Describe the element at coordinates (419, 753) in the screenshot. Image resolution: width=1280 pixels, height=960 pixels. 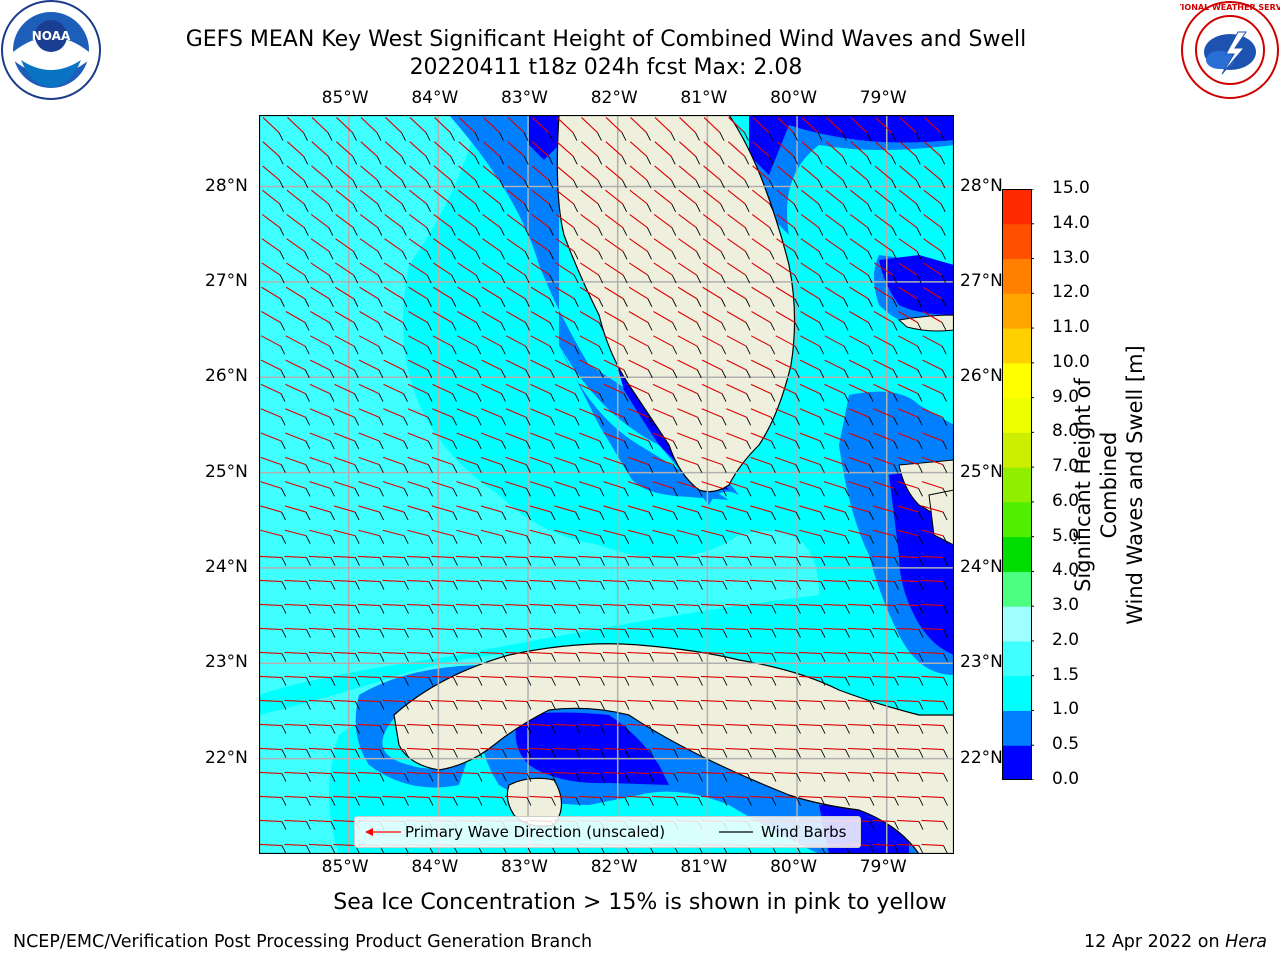
I see `wave-height-1-5-to-2-0-region` at that location.